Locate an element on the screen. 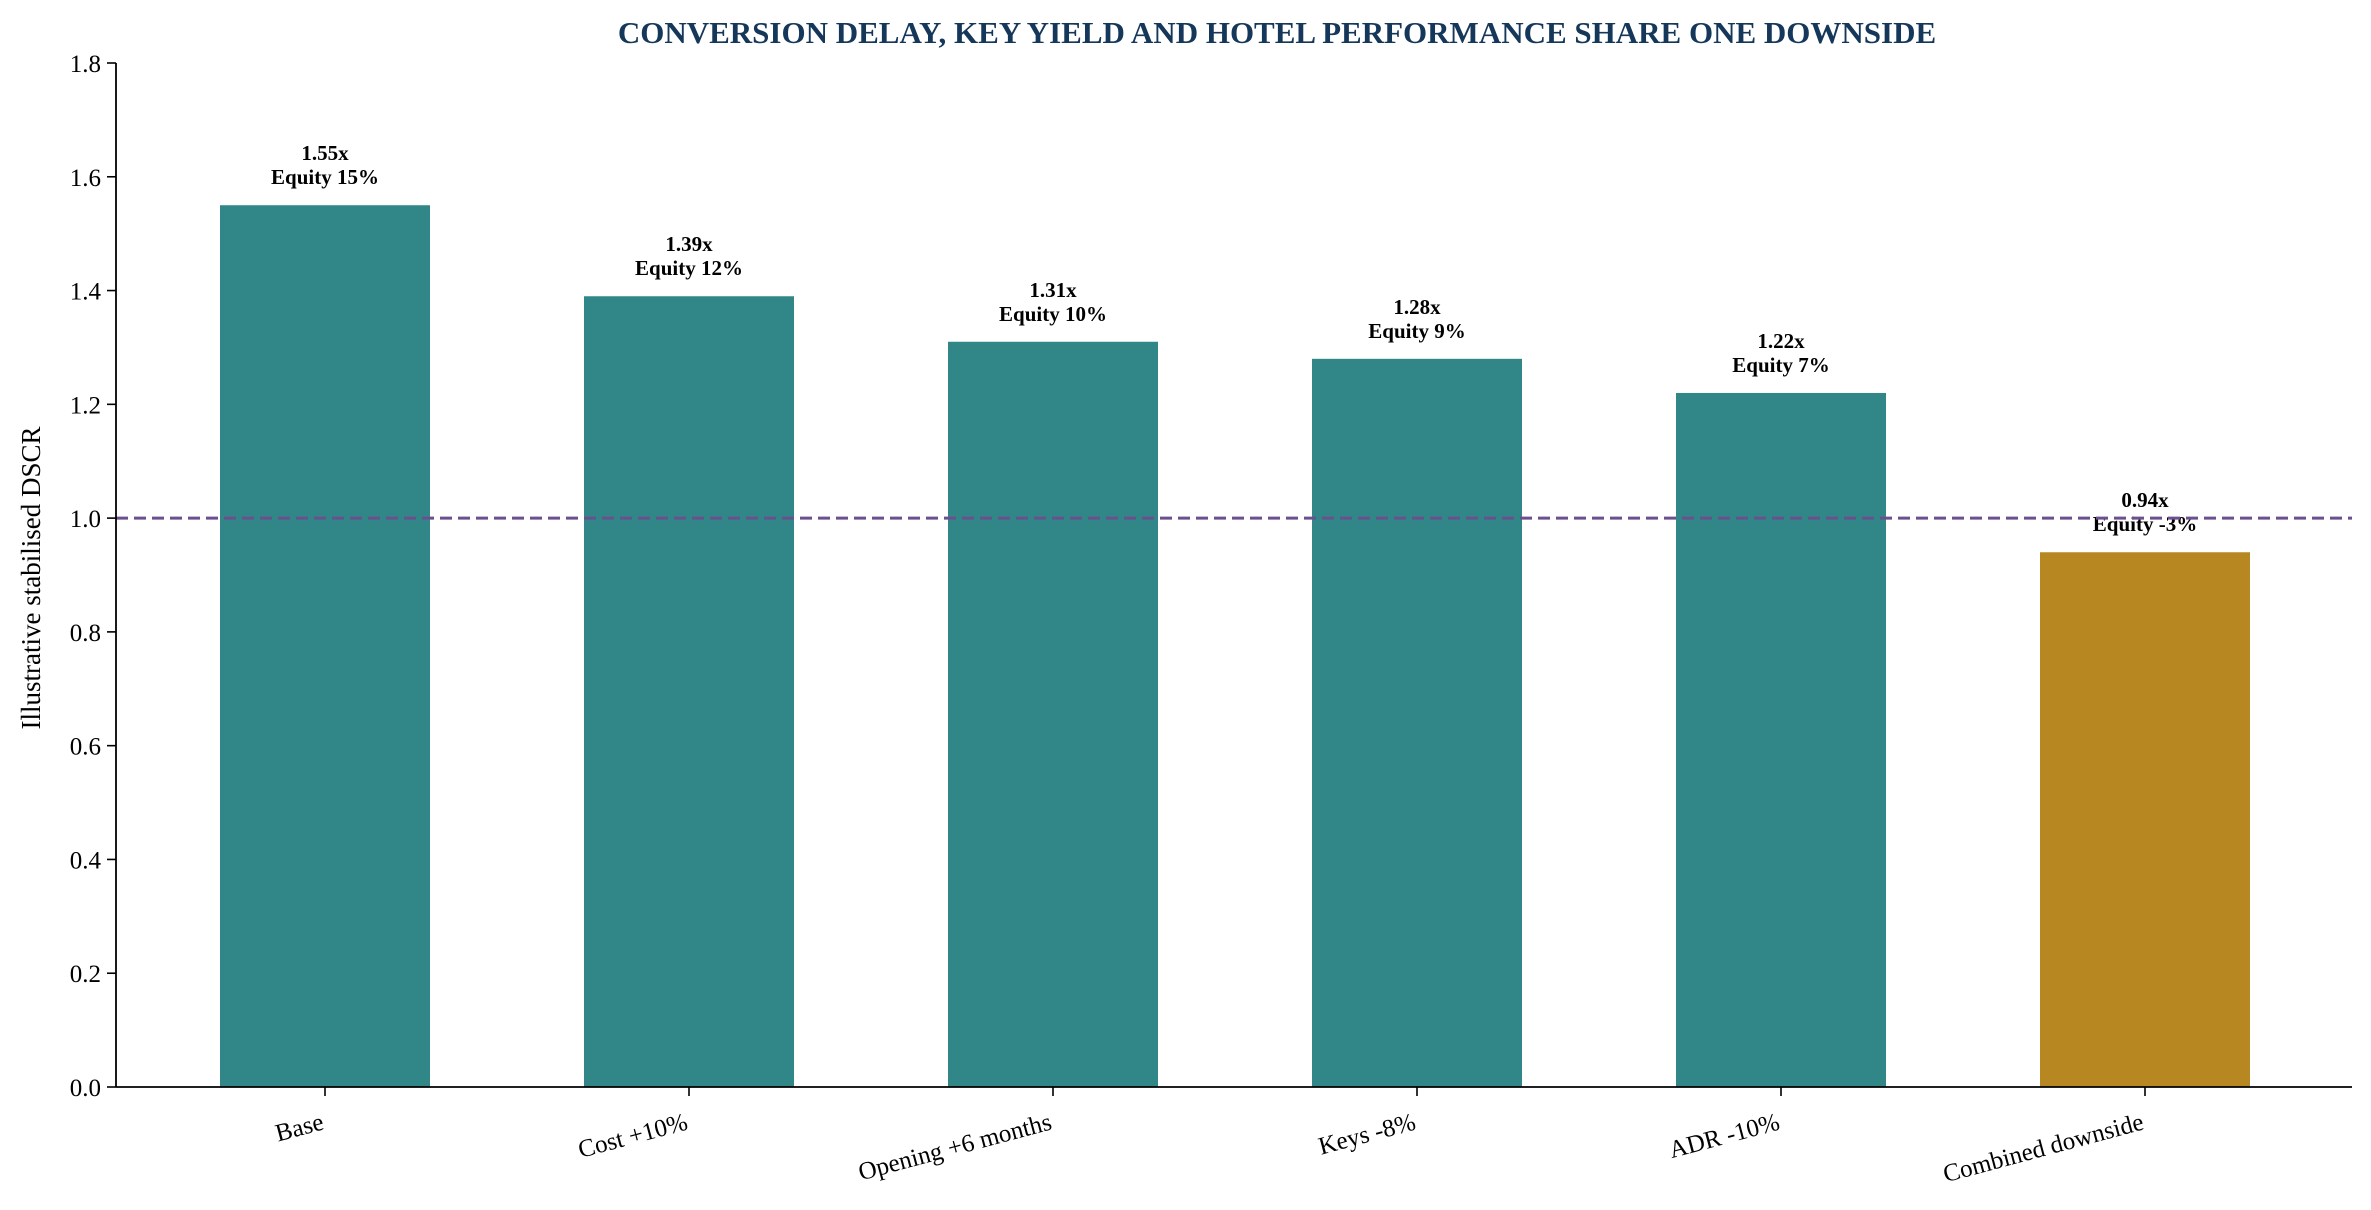 This screenshot has width=2371, height=1210. bar-value-label: 1.31x is located at coordinates (1053, 290).